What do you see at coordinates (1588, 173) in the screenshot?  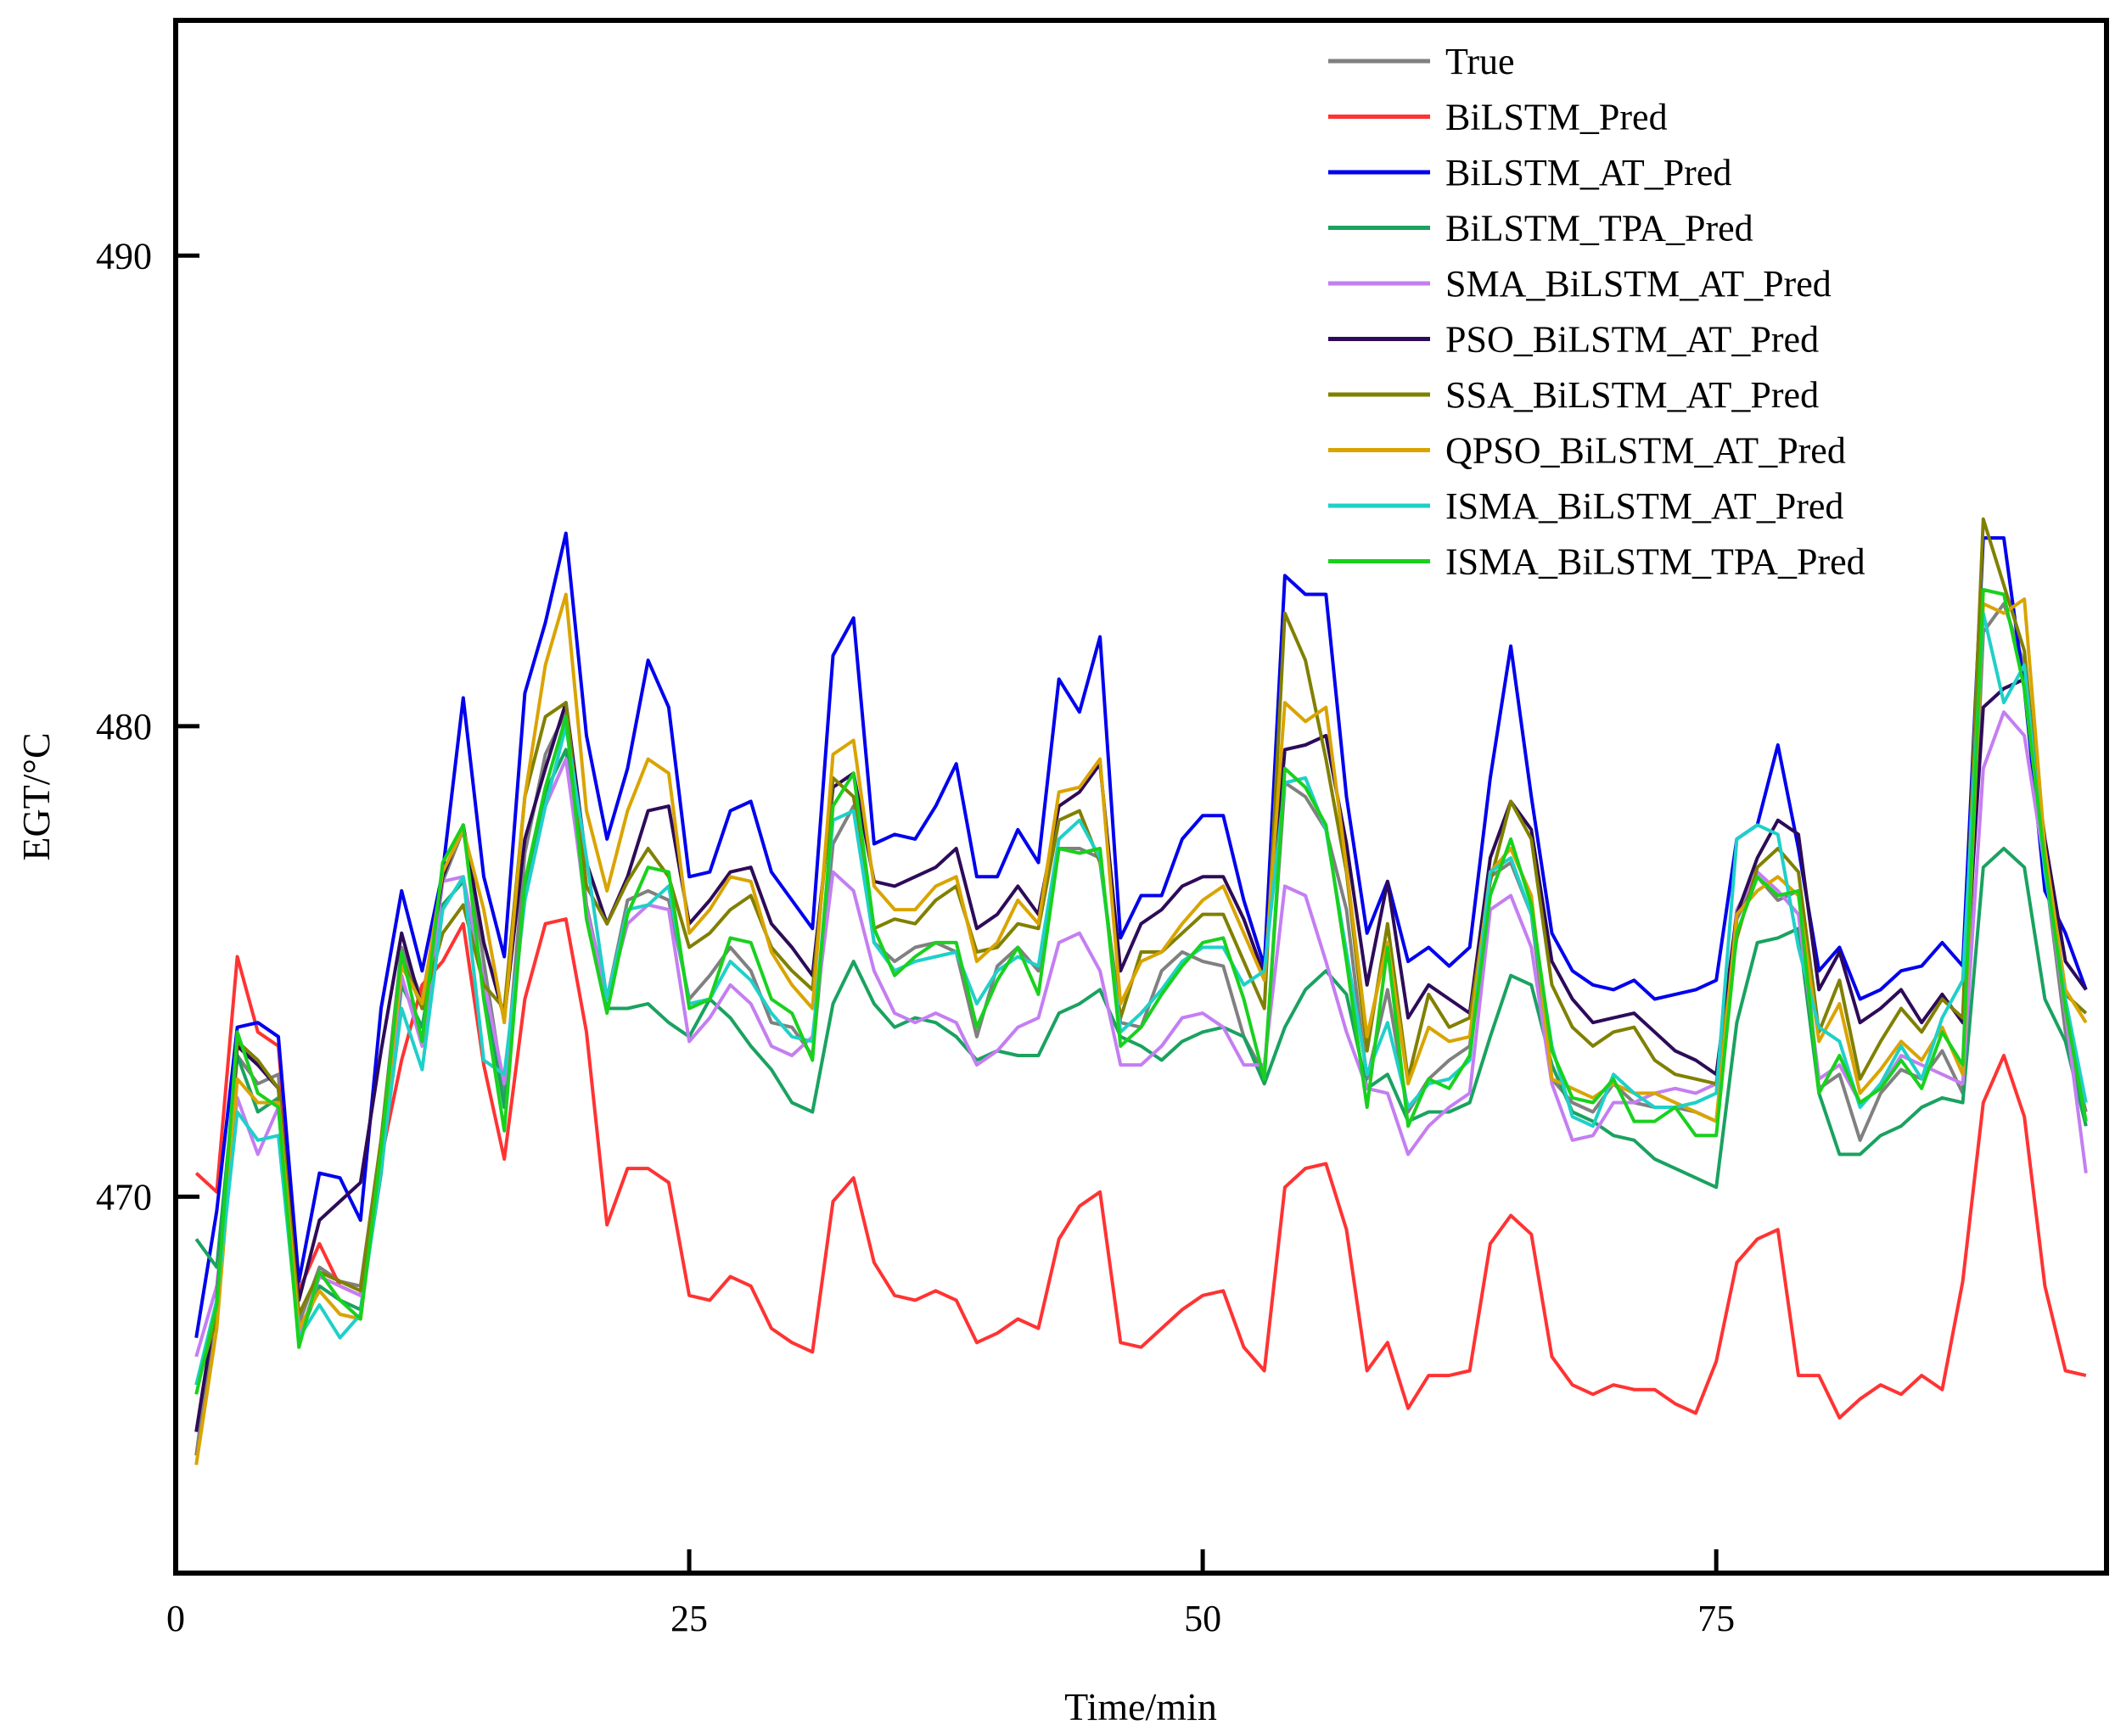 I see `legend-label-2: BiLSTM_AT_Pred` at bounding box center [1588, 173].